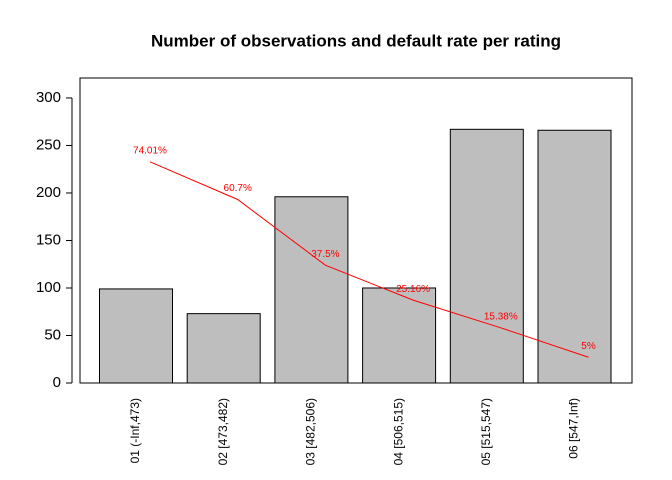 Image resolution: width=672 pixels, height=480 pixels. Describe the element at coordinates (311, 431) in the screenshot. I see `x-tick-label: 03 [482,506)` at that location.